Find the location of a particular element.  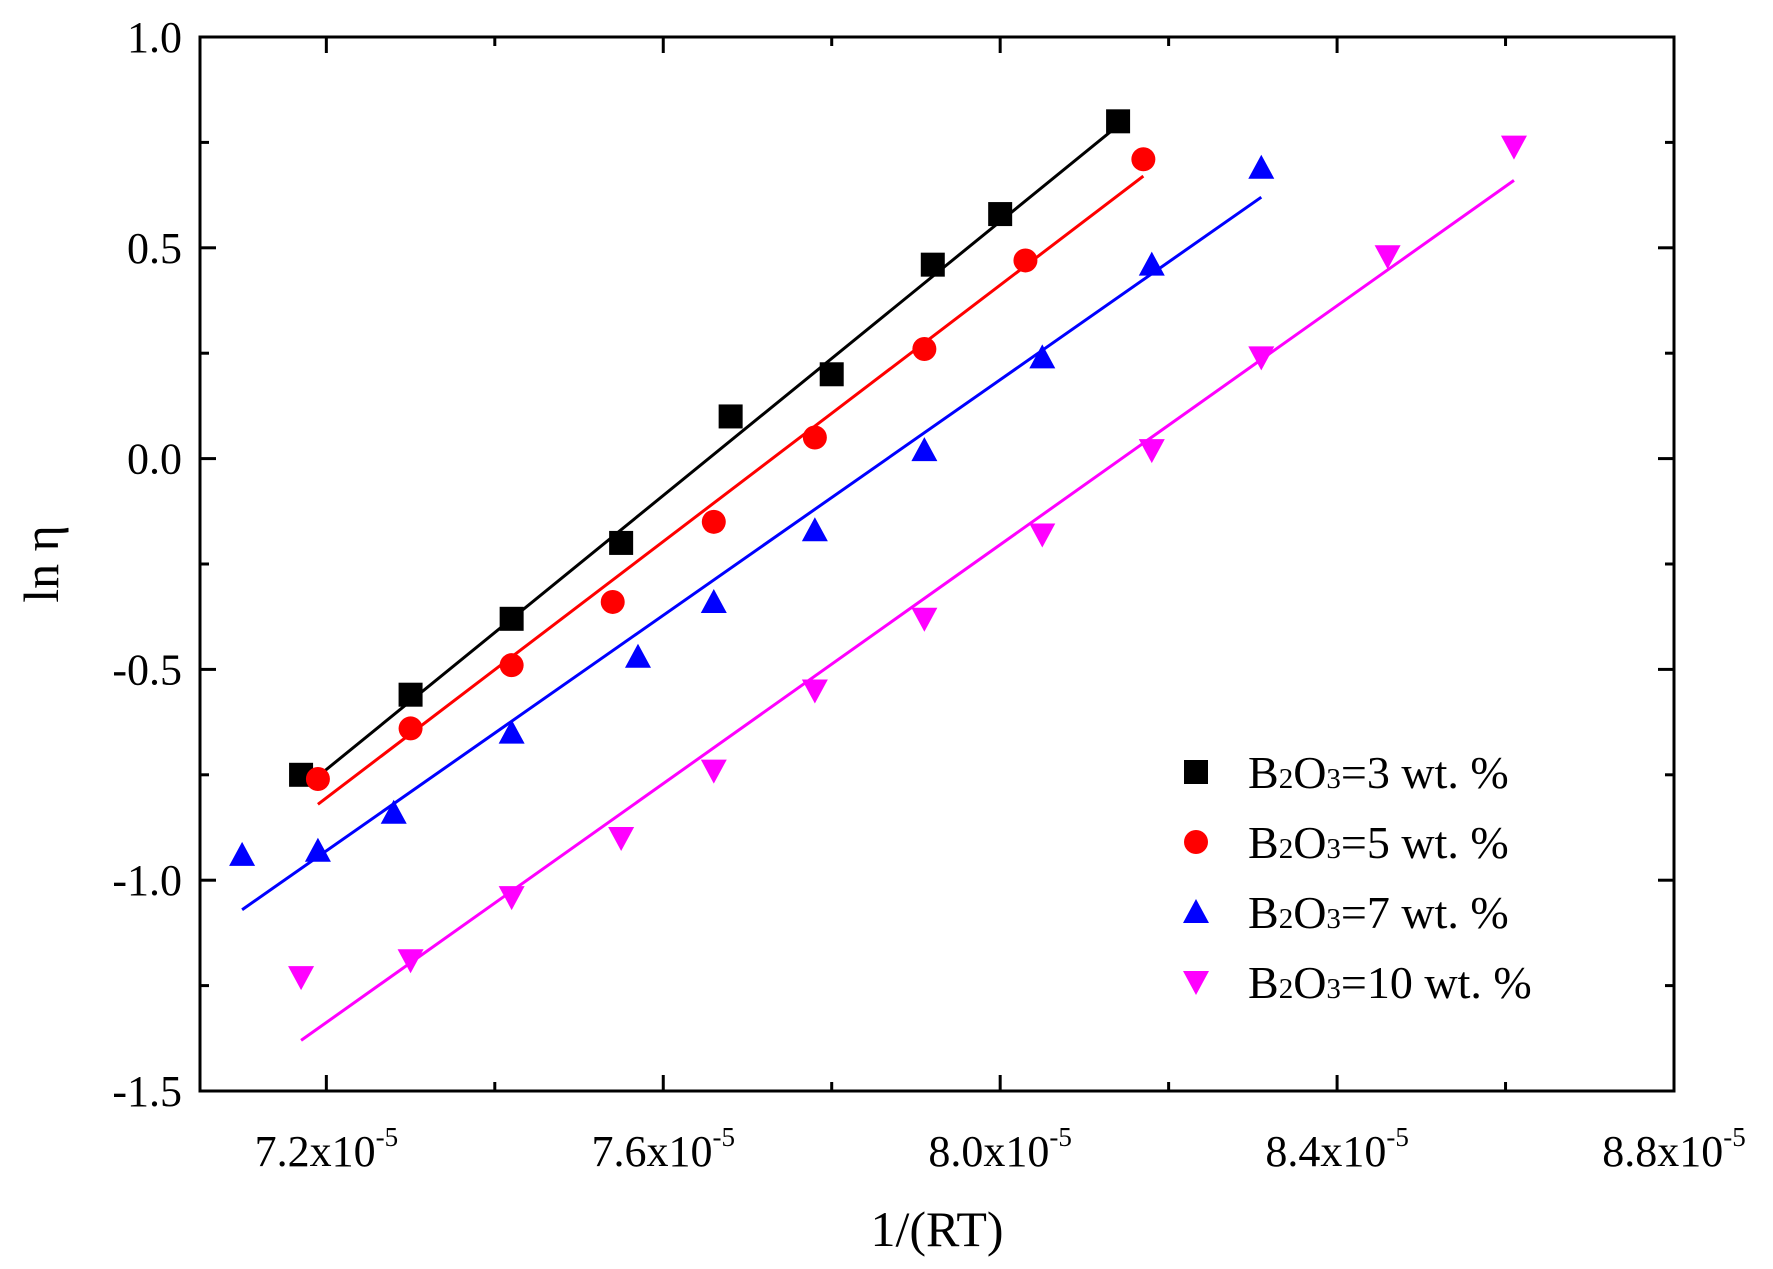

x-tick-label: 8.8x10⁻⁵ is located at coordinates (1674, 1149).